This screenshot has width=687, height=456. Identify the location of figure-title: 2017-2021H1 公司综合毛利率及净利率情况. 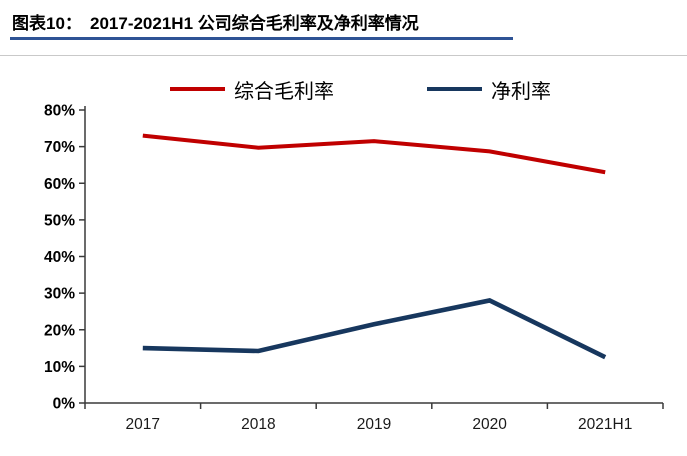
(254, 23).